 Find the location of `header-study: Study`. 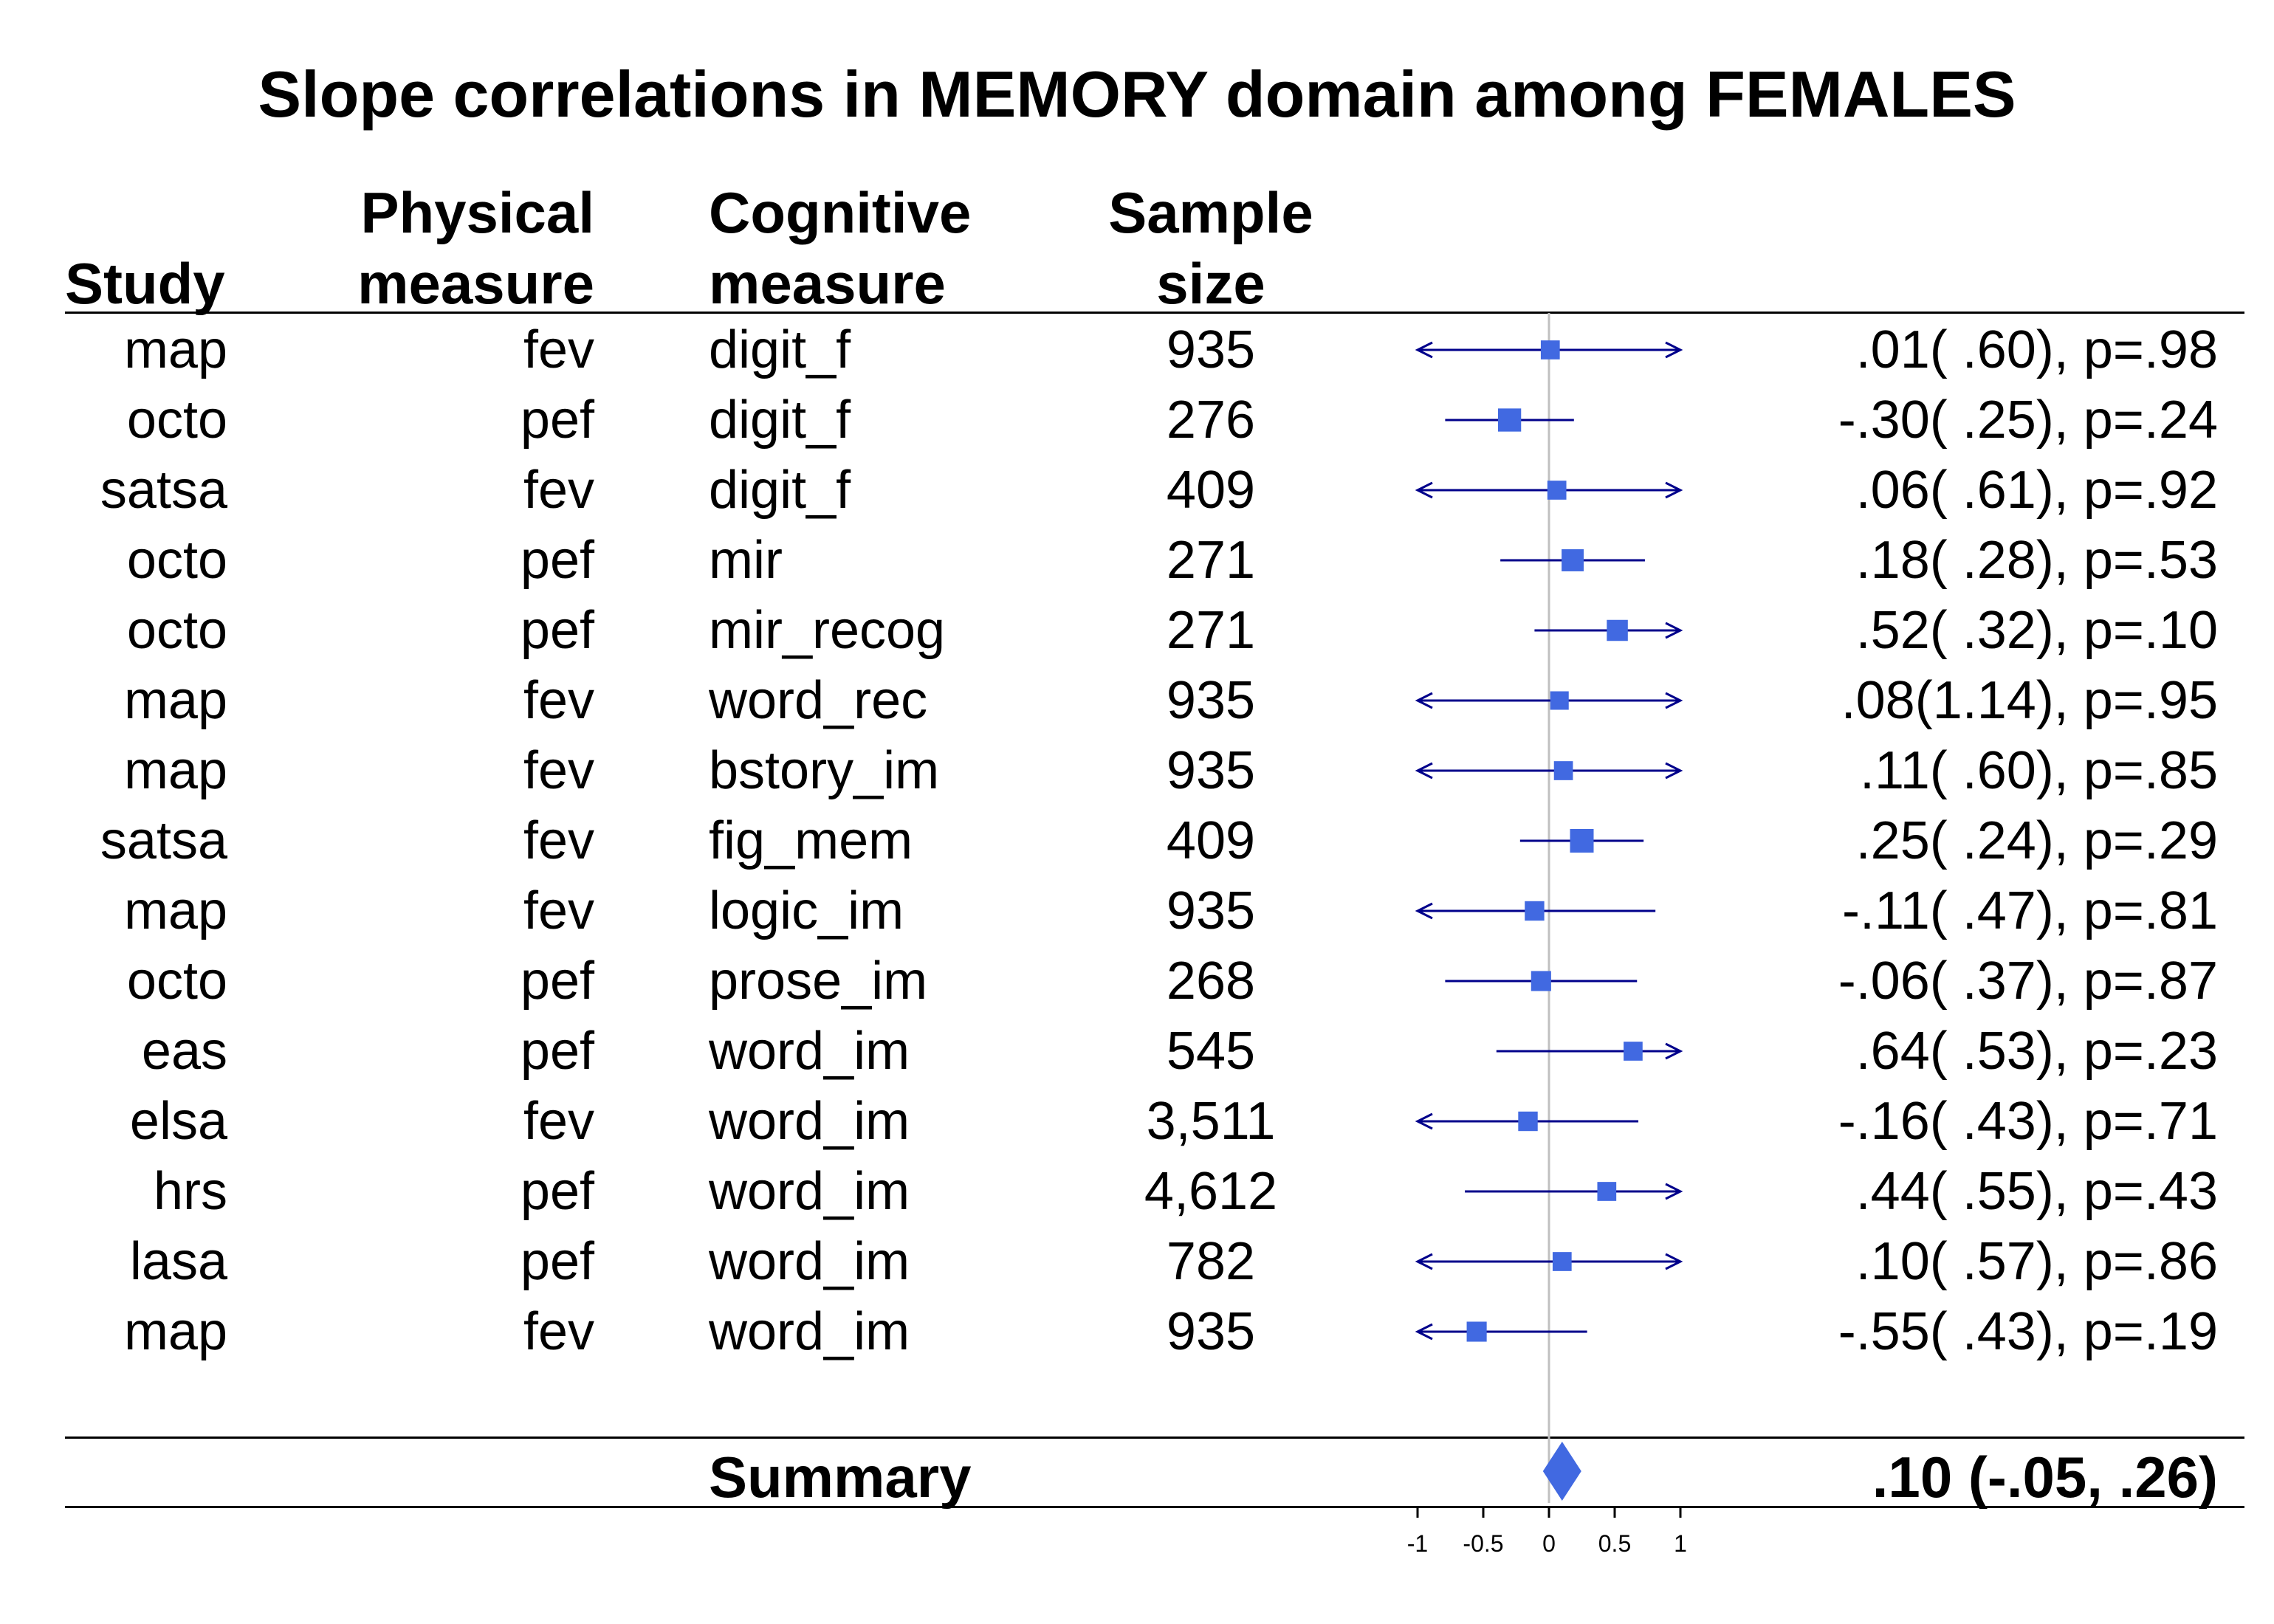

header-study: Study is located at coordinates (145, 283).